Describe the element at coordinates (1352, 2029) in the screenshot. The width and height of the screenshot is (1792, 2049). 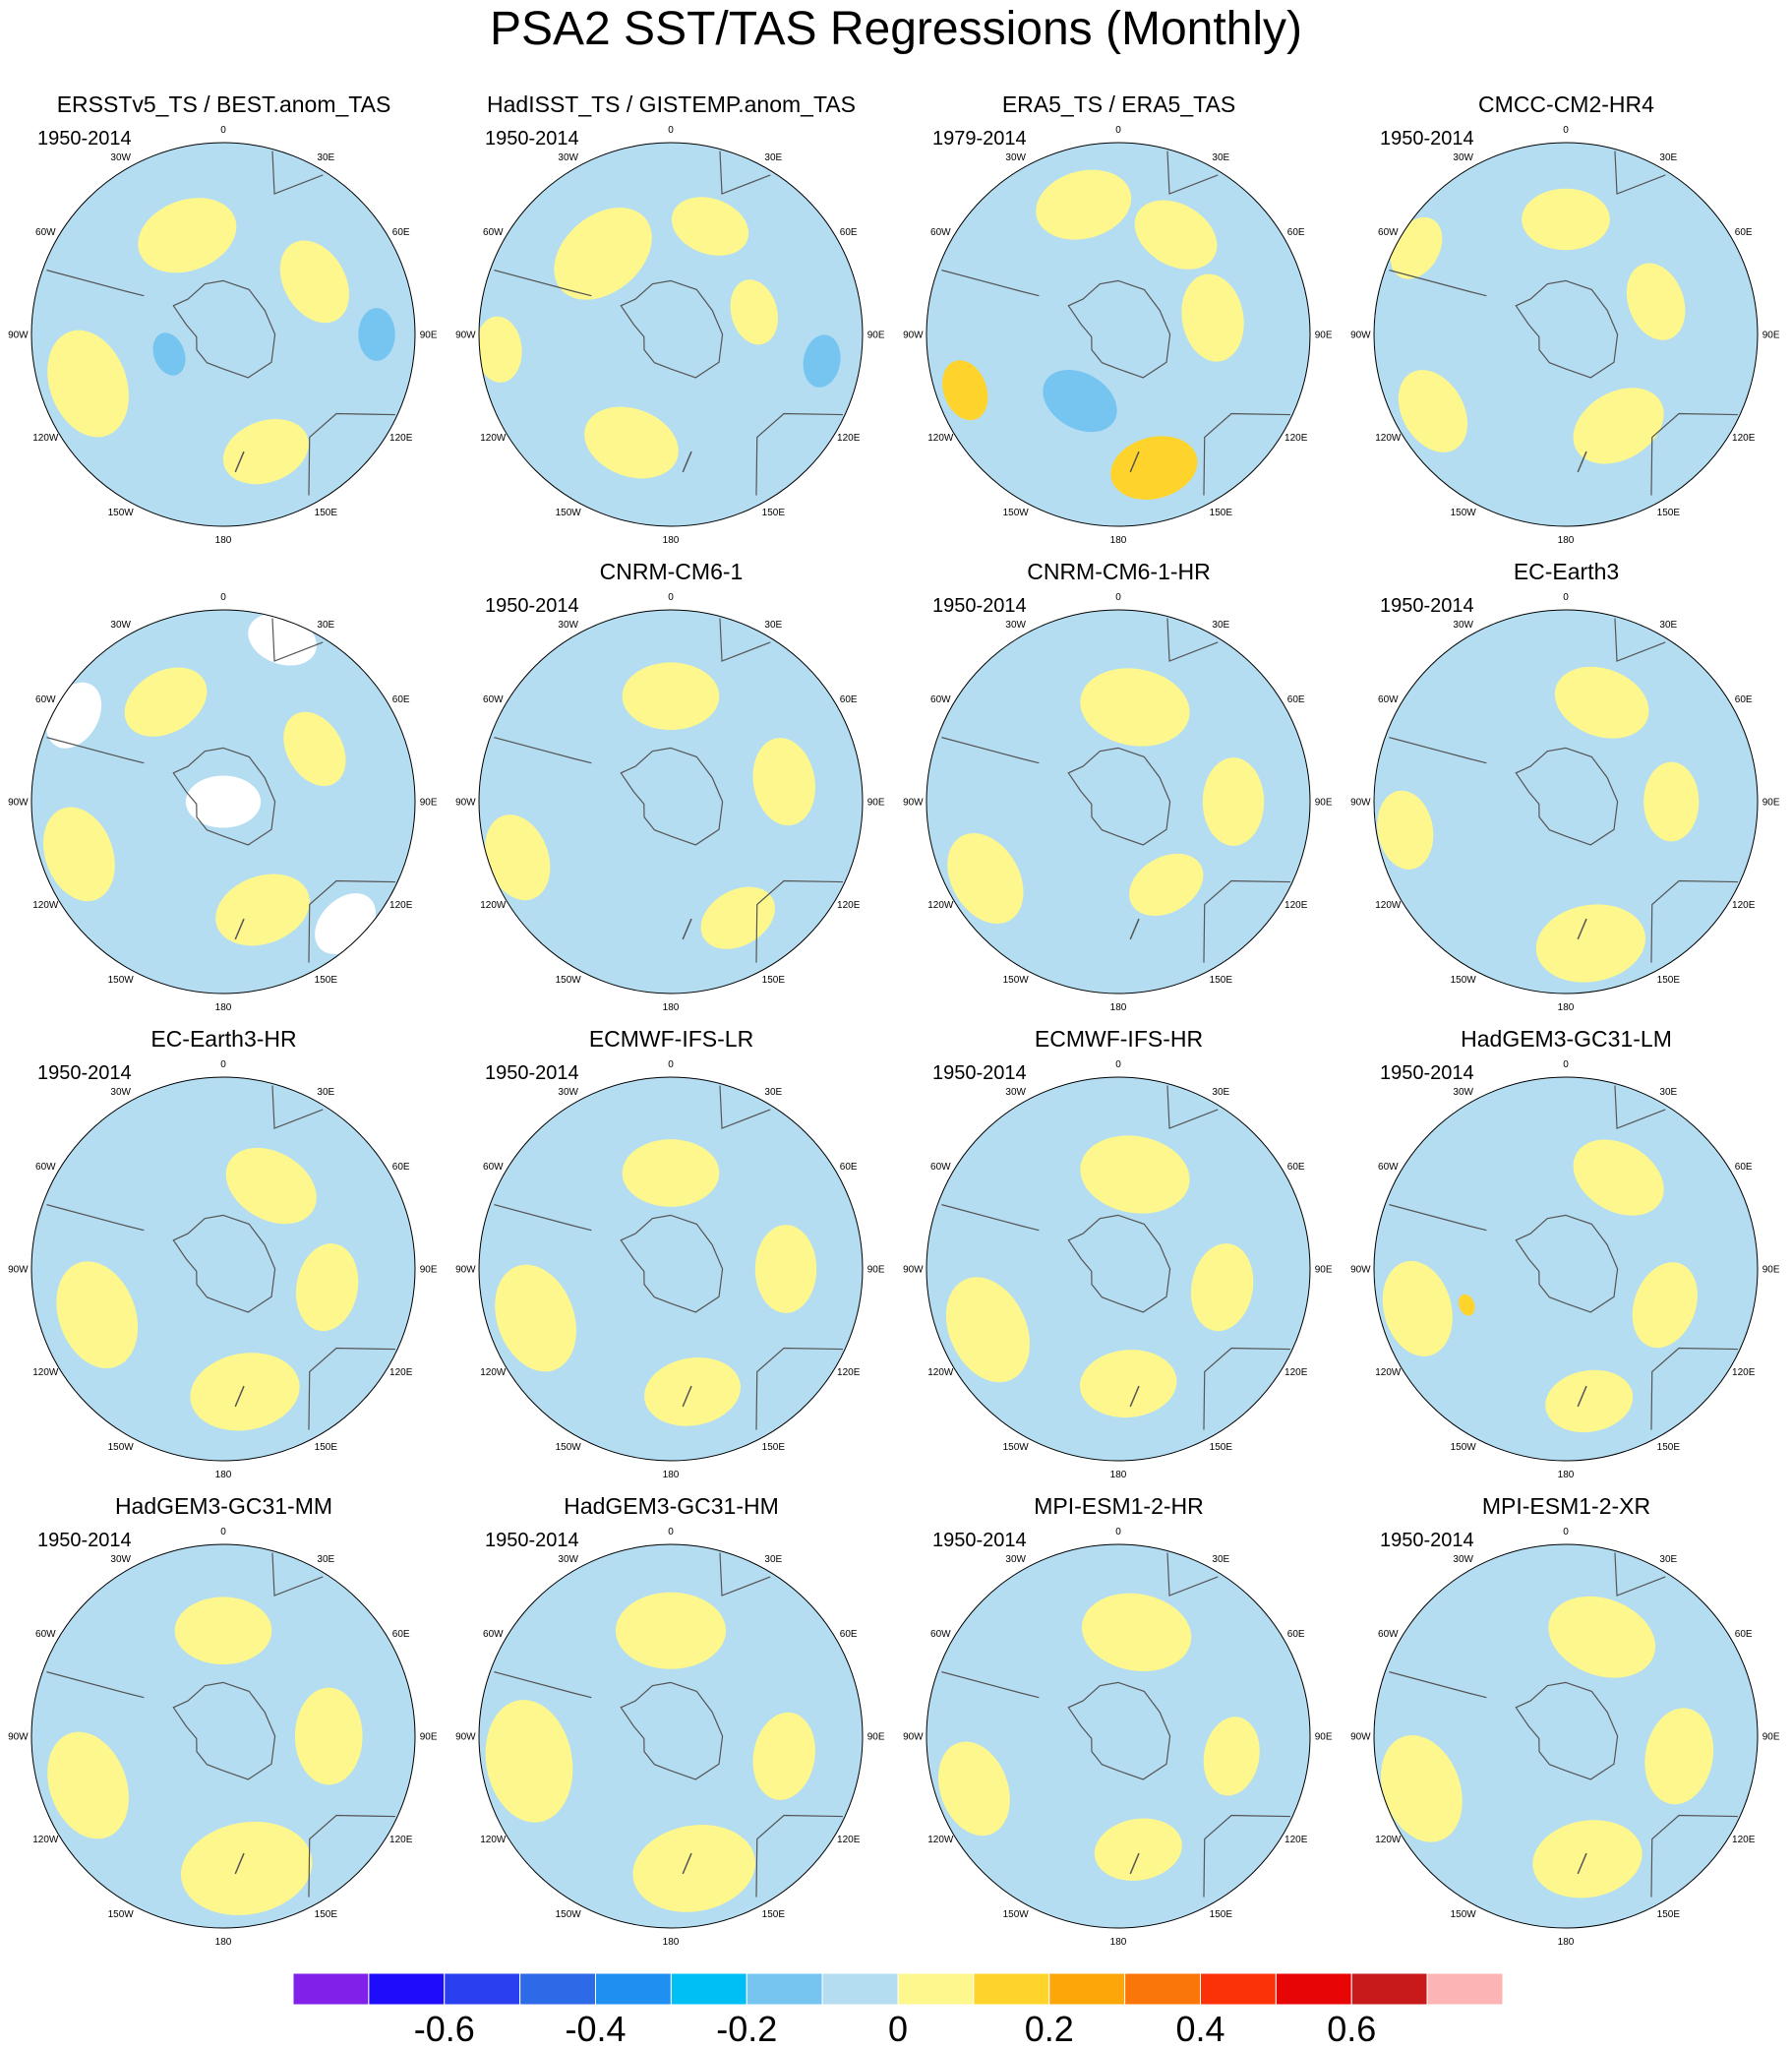
I see `colorbar-tick-label: 0.6` at that location.